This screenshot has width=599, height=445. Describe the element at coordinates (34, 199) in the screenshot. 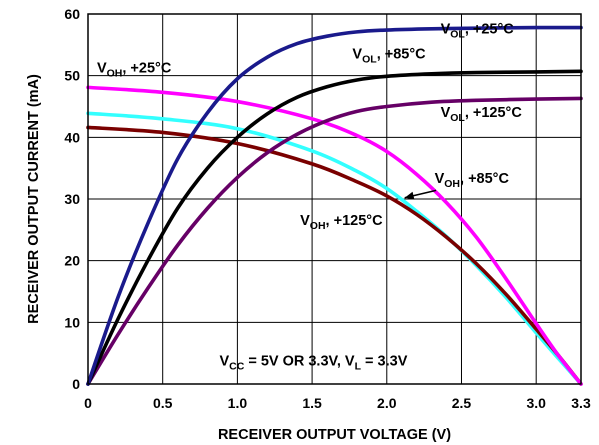

I see `y-axis-title: RECEIVER OUTPUT CURRENT (mA)` at that location.